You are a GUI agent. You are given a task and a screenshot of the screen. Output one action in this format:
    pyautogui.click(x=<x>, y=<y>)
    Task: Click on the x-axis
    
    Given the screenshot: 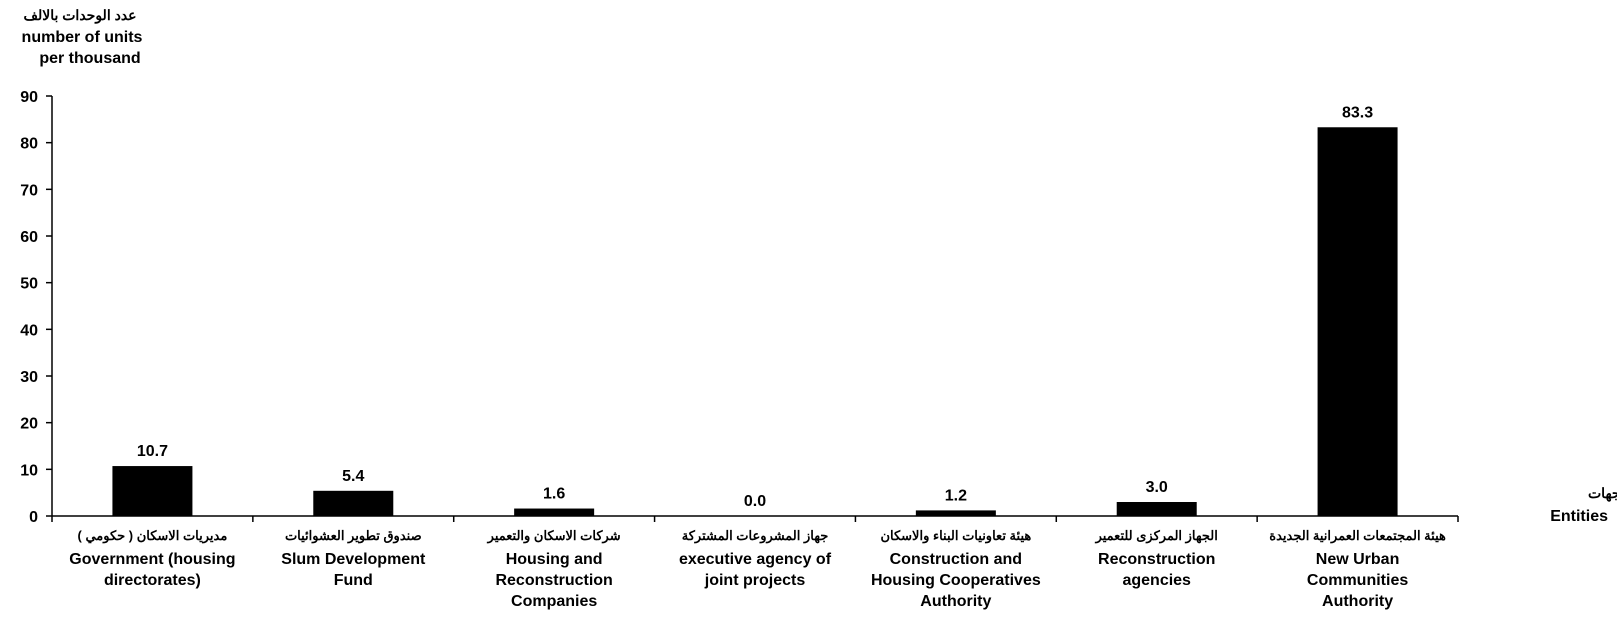 What is the action you would take?
    pyautogui.click(x=755, y=518)
    